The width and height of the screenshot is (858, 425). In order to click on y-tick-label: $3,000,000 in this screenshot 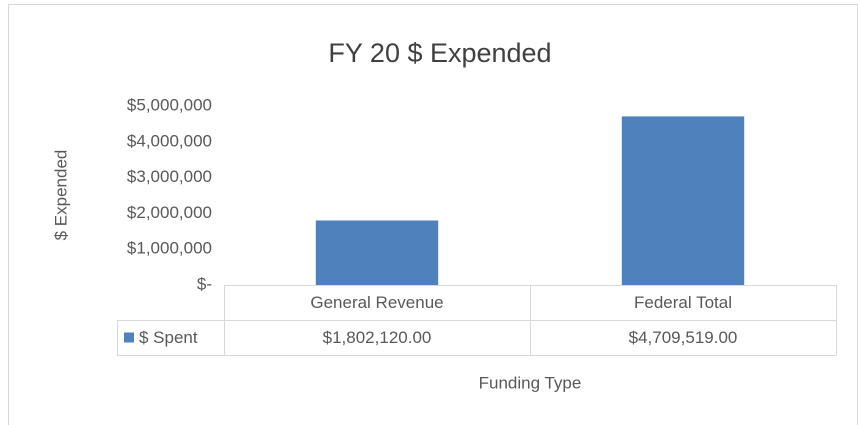, I will do `click(169, 176)`.